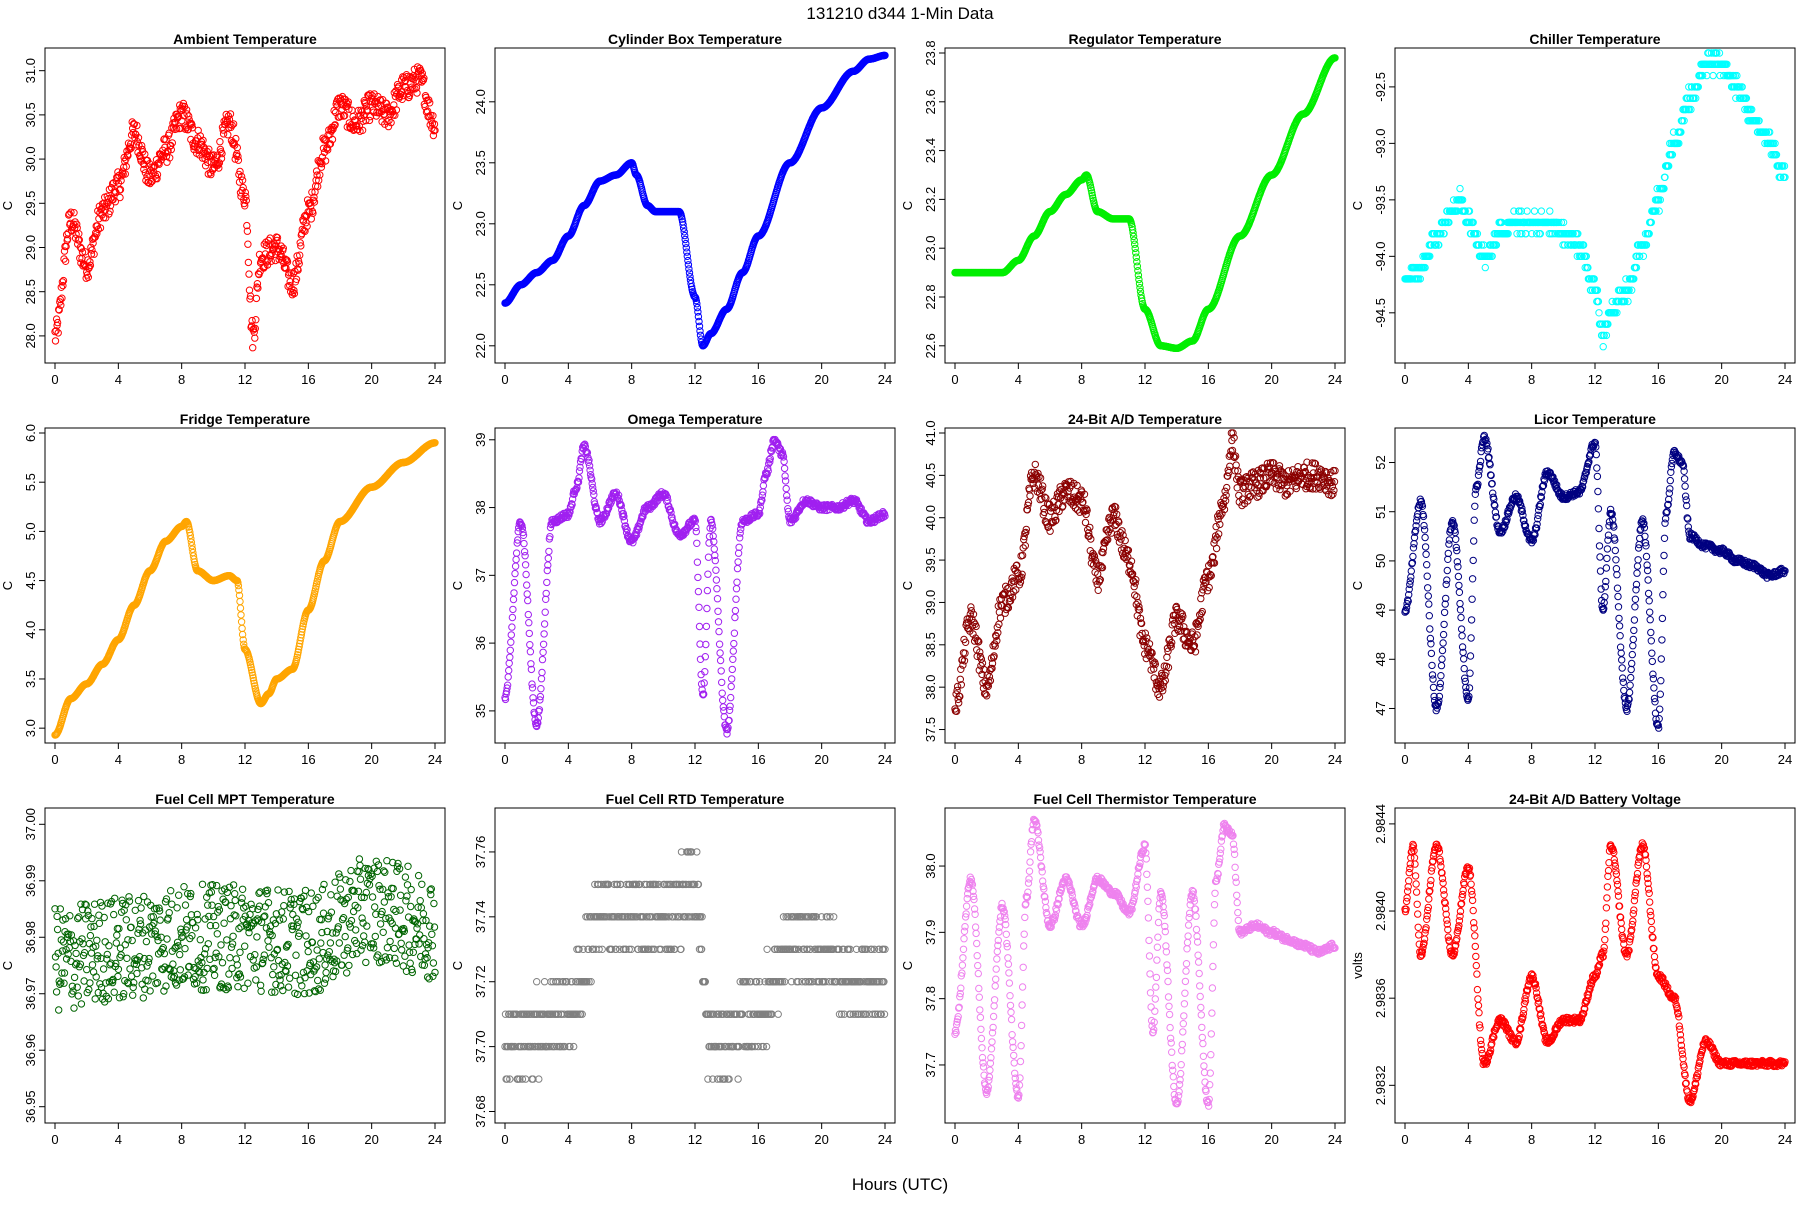  I want to click on x-tick-label: 4, so click(568, 379).